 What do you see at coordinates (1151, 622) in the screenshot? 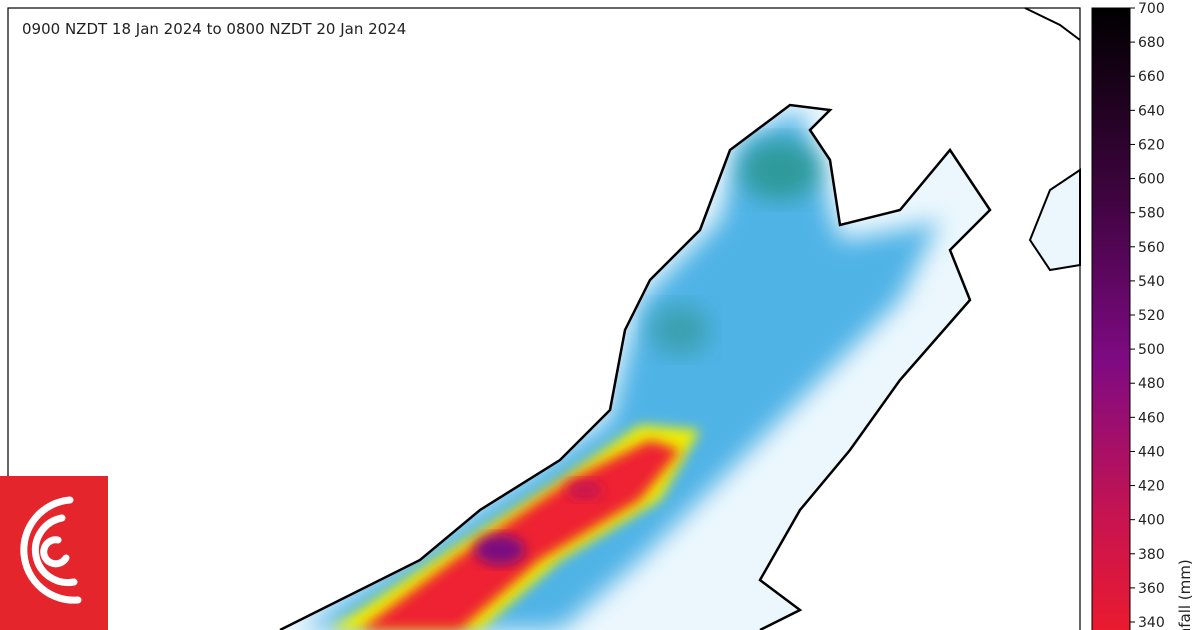
I see `colorbar-tick-label: 340` at bounding box center [1151, 622].